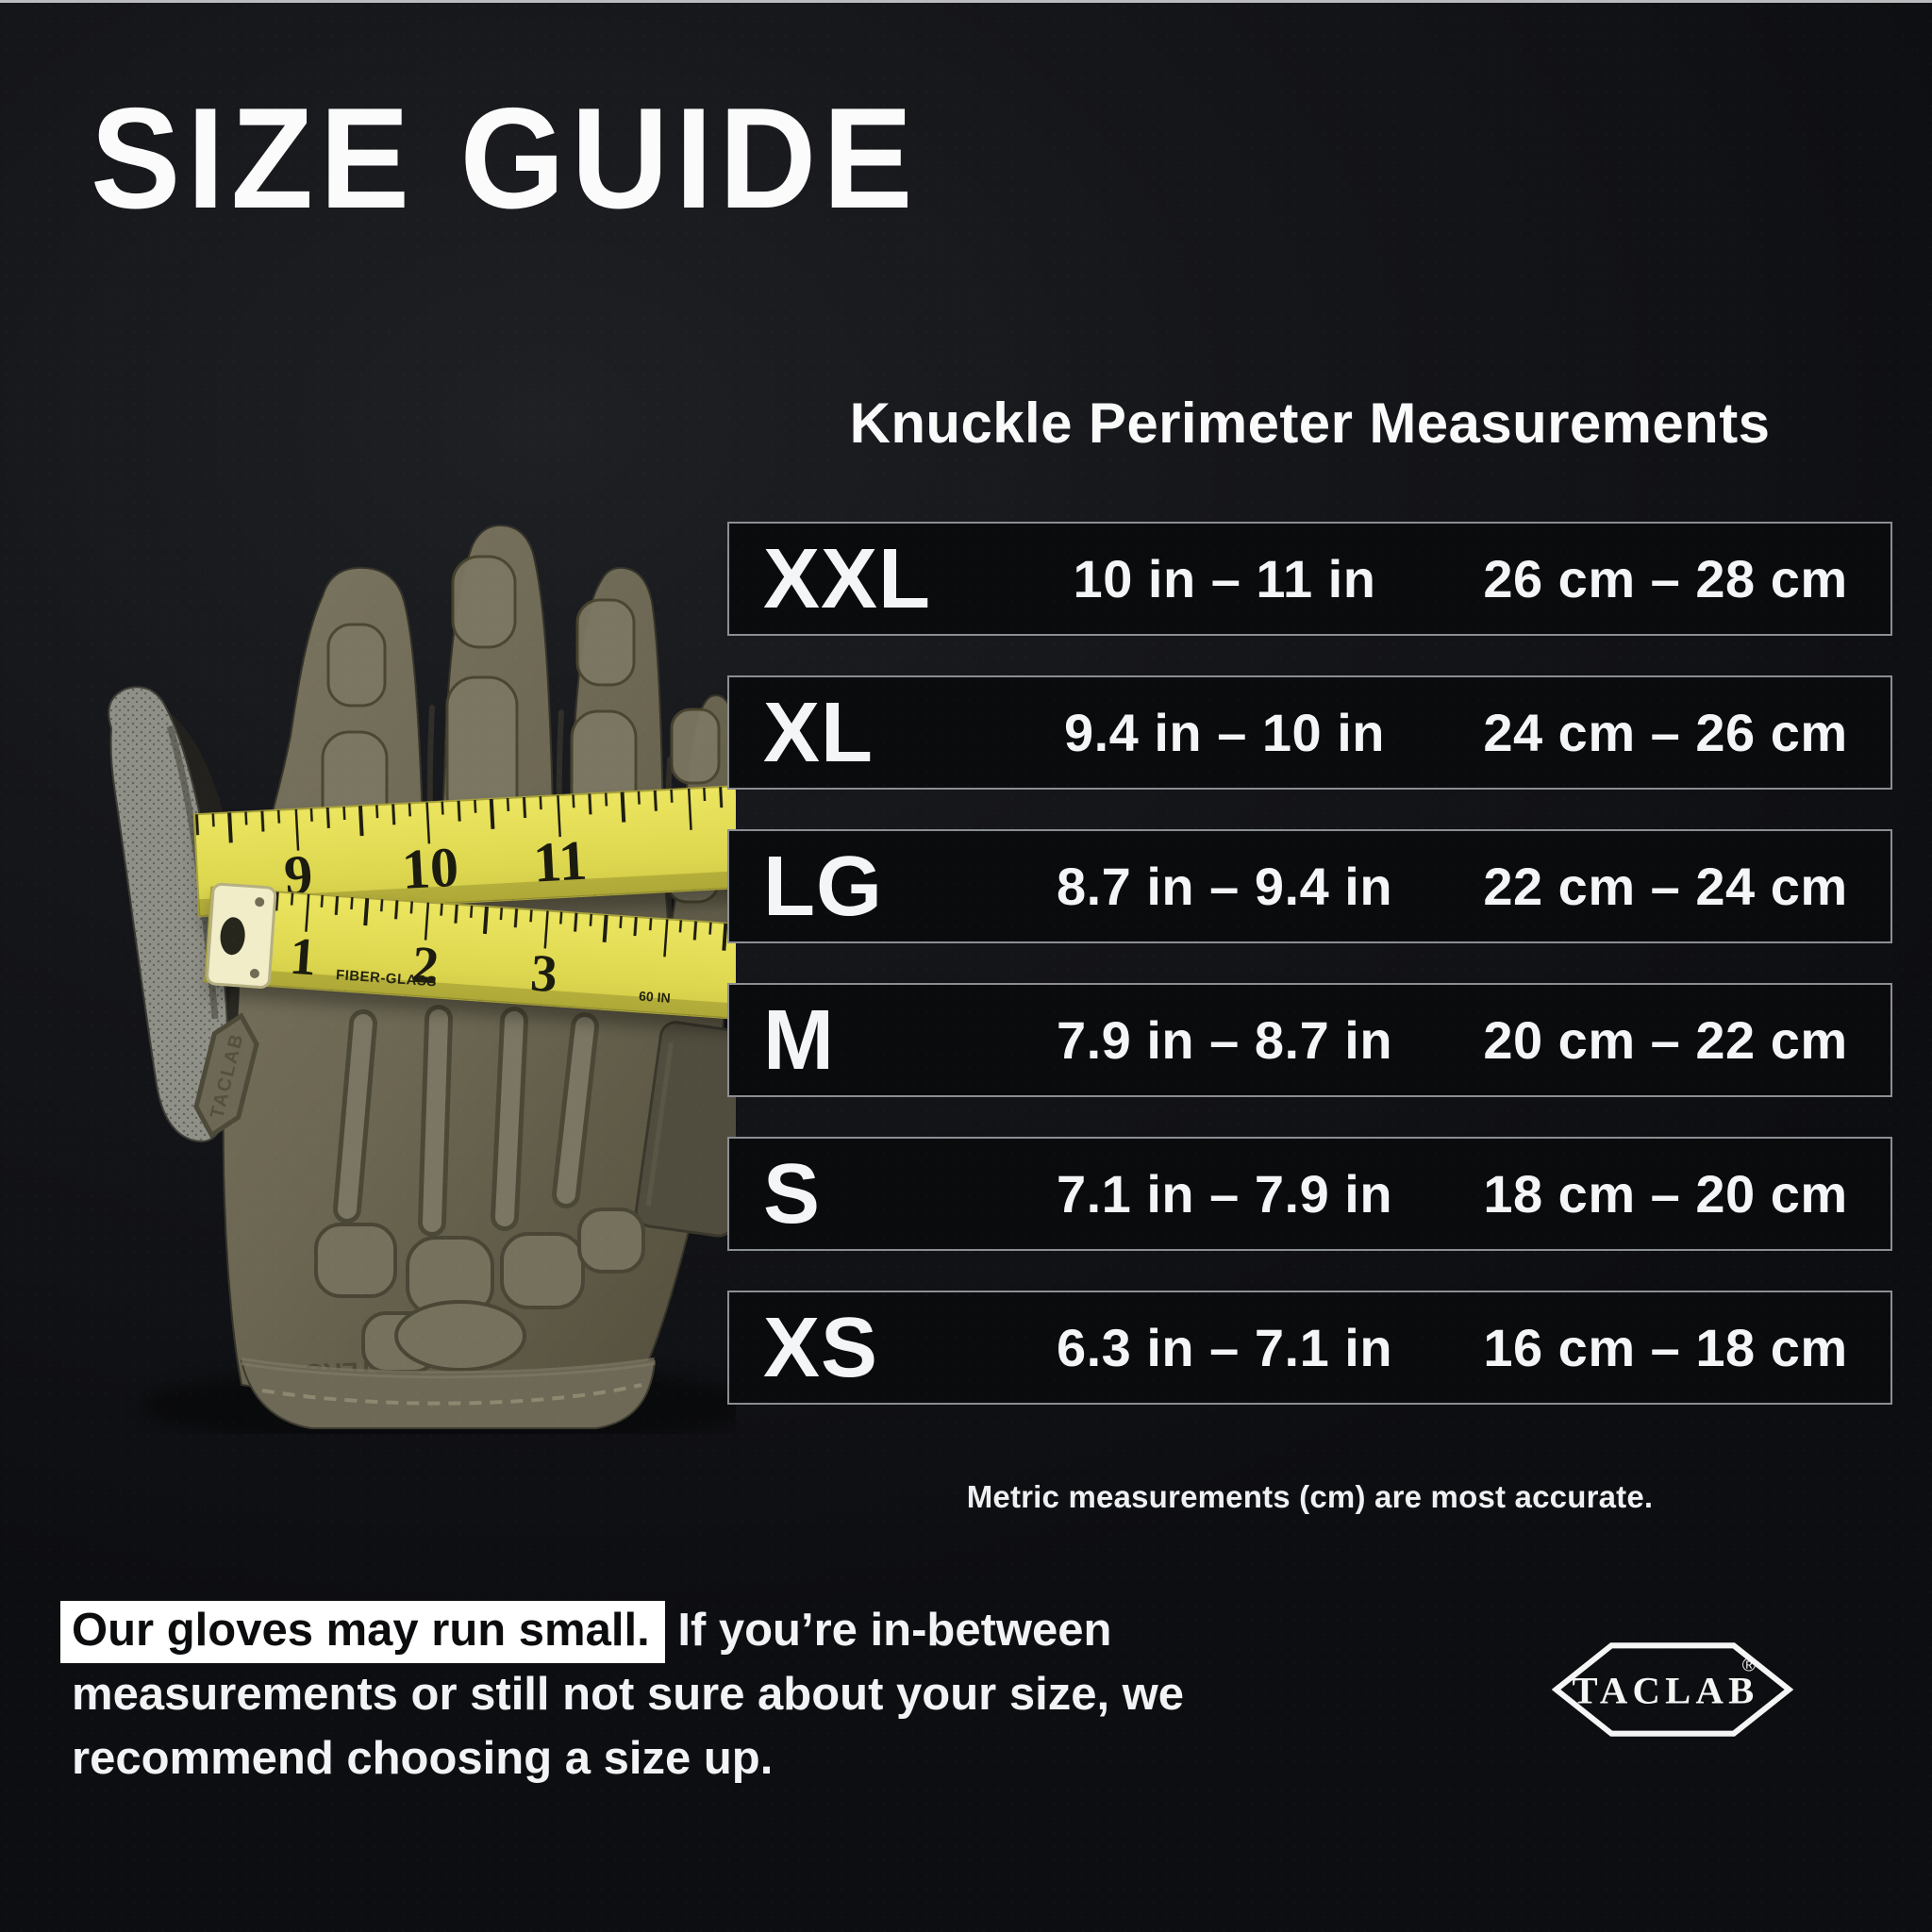  I want to click on cm-range: 18 cm – 20 cm, so click(1665, 1194).